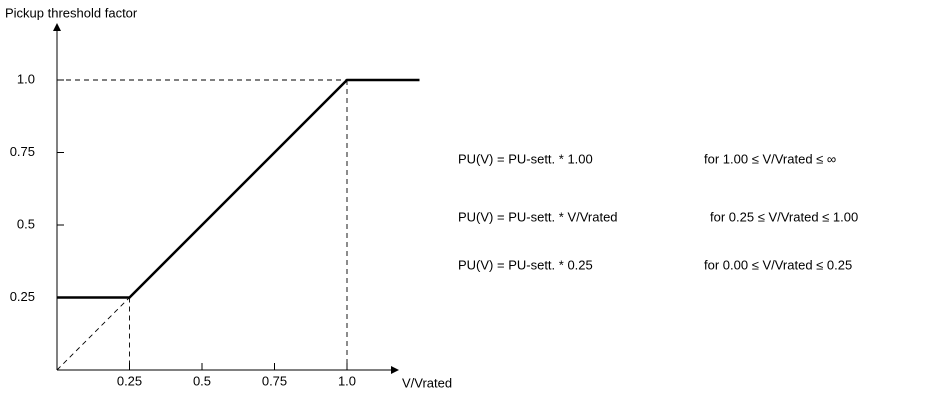  Describe the element at coordinates (93, 334) in the screenshot. I see `guide-line` at that location.